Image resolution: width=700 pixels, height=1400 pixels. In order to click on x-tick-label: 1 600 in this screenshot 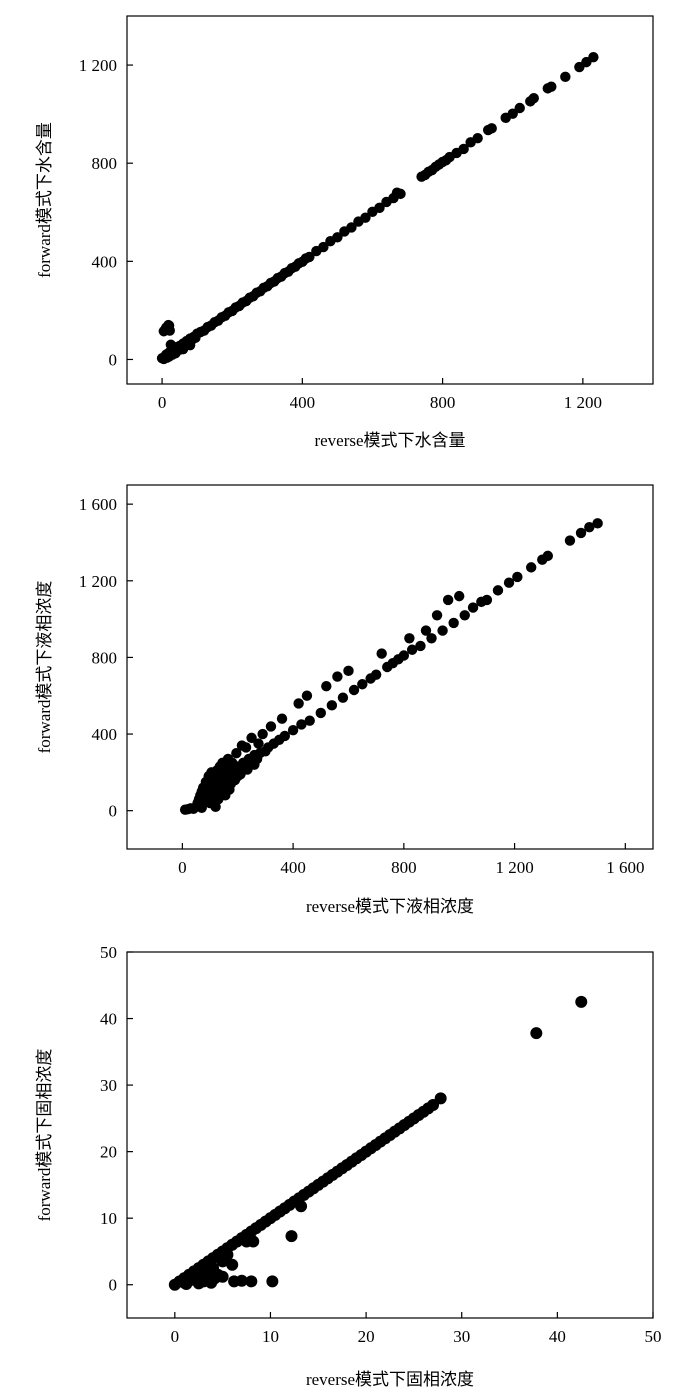, I will do `click(625, 867)`.